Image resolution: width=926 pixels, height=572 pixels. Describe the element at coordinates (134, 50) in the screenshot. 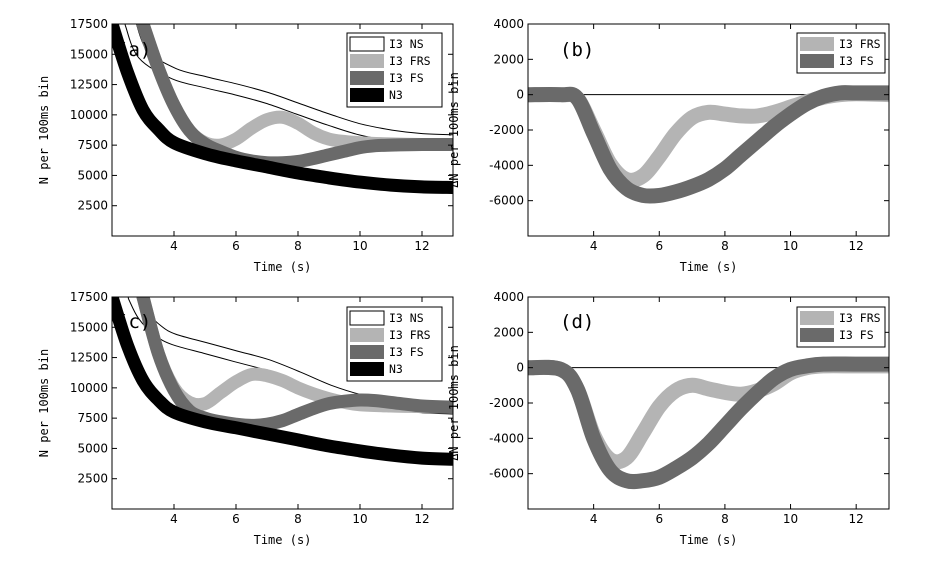

I see `panel-label: (a)` at that location.